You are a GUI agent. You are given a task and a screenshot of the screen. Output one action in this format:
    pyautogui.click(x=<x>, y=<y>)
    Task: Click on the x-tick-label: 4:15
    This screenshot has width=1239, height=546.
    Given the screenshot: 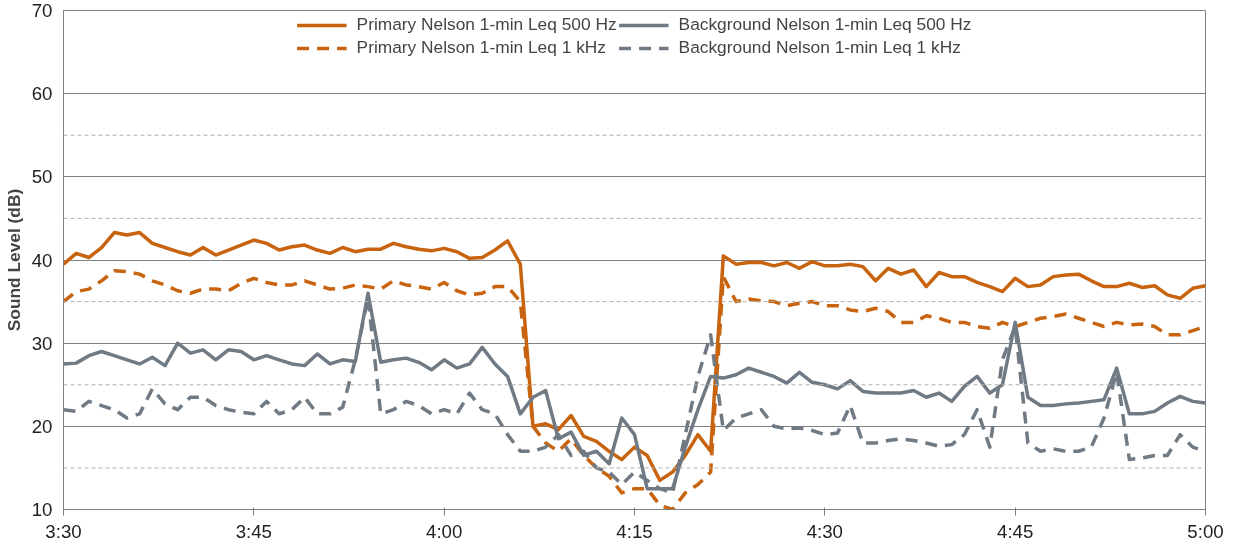 What is the action you would take?
    pyautogui.click(x=634, y=531)
    